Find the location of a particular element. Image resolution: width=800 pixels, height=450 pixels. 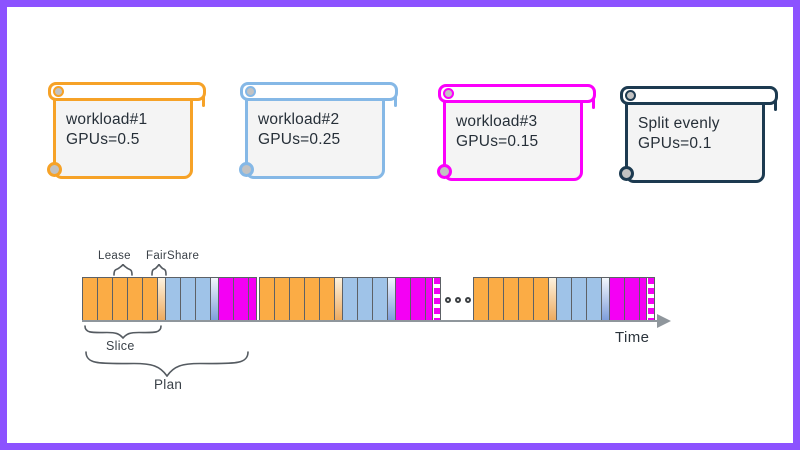

plan-brace is located at coordinates (167, 364).